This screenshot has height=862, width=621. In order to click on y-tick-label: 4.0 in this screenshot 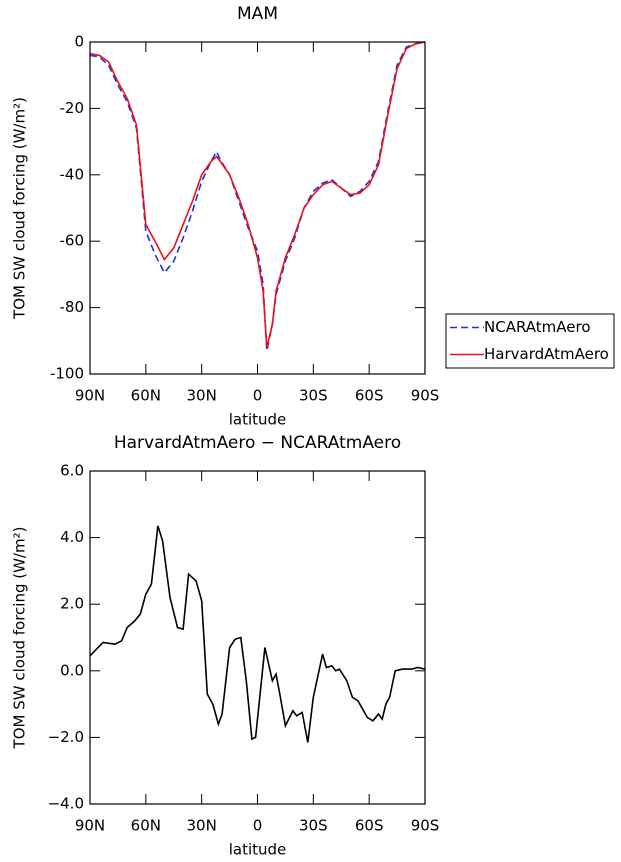, I will do `click(72, 537)`.